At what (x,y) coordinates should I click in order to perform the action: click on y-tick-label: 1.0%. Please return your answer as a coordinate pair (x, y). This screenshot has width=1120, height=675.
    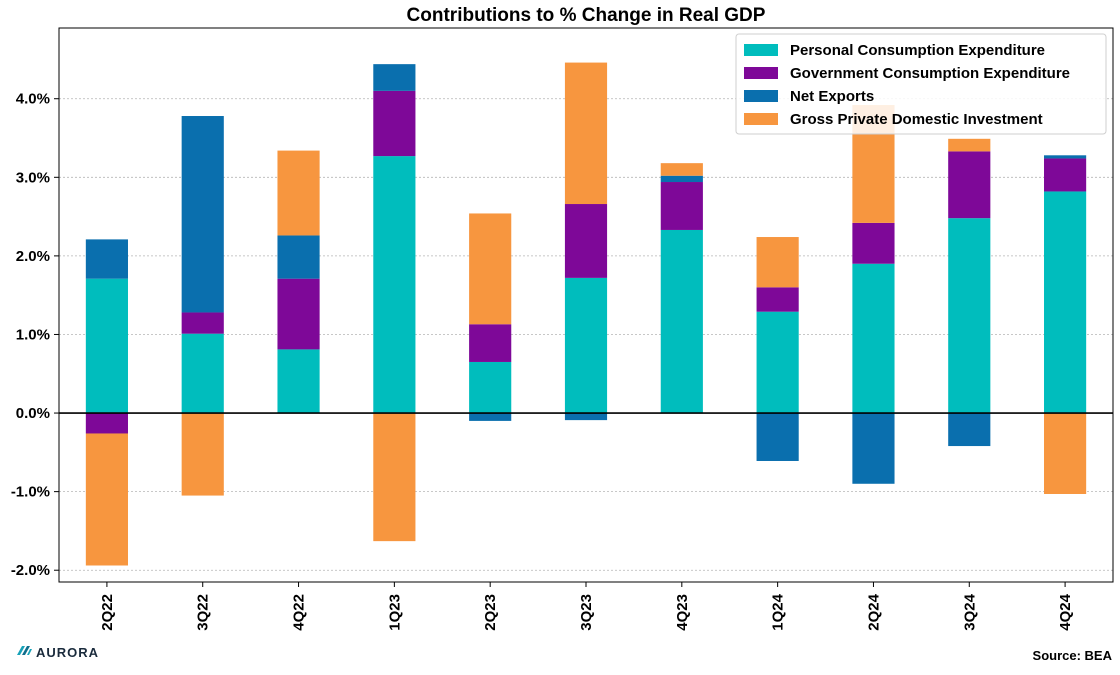
    Looking at the image, I should click on (33, 334).